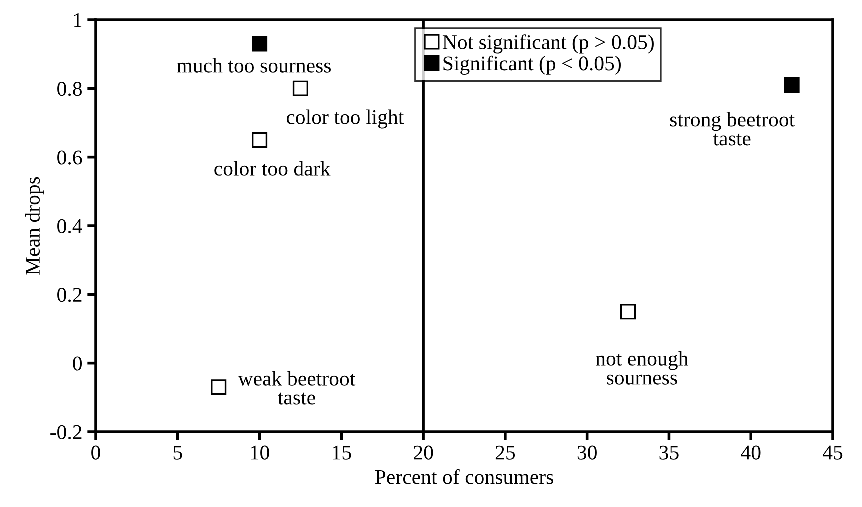  I want to click on x-tick-label: 40, so click(751, 453).